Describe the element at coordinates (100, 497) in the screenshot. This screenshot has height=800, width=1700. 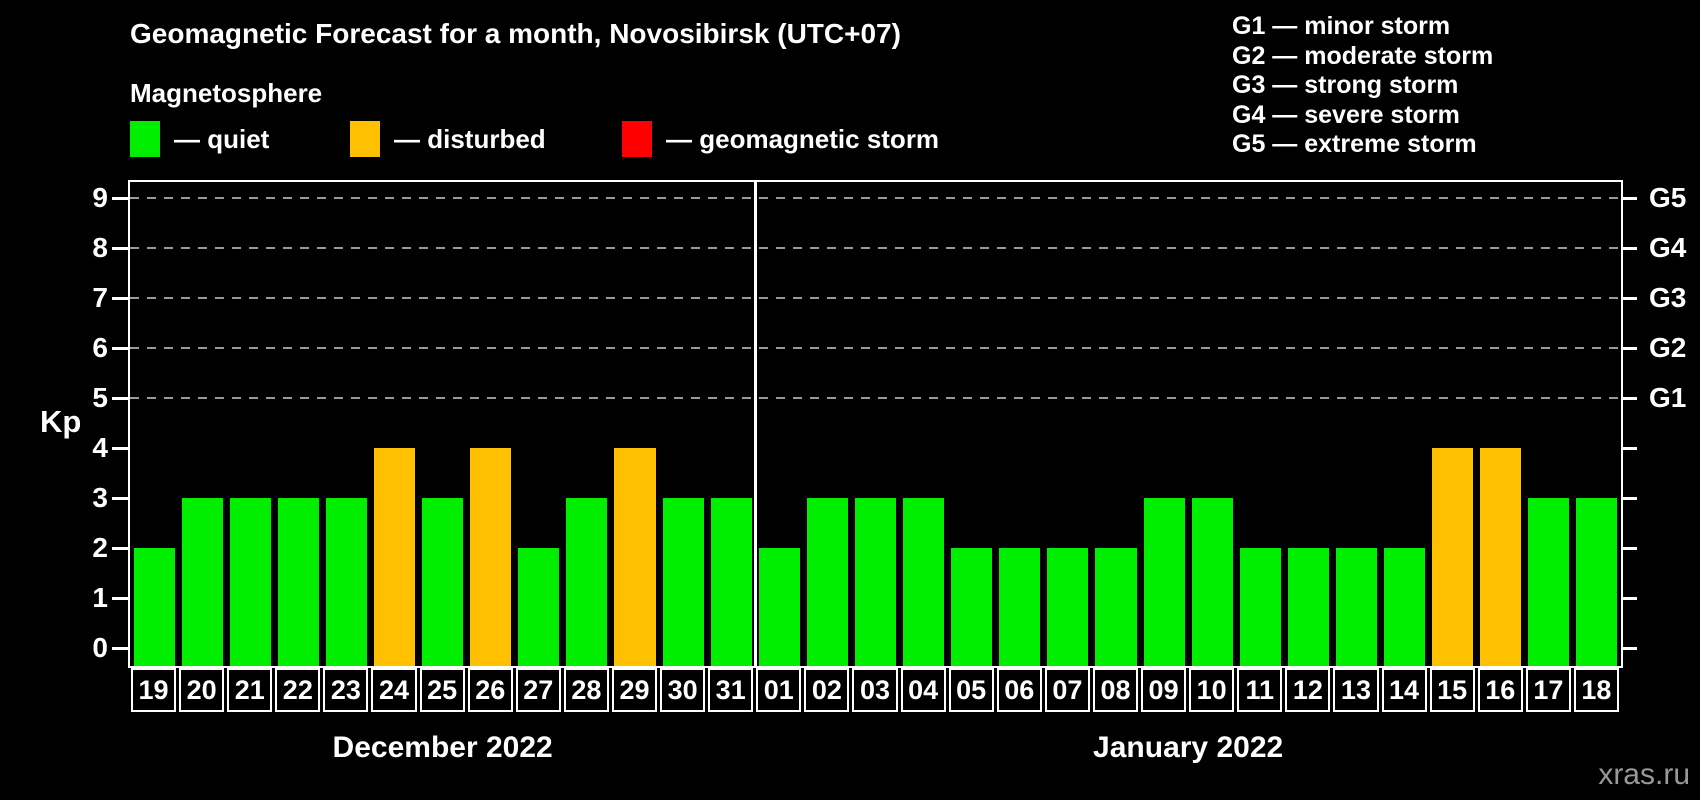
I see `y-axis-label-3: 3` at that location.